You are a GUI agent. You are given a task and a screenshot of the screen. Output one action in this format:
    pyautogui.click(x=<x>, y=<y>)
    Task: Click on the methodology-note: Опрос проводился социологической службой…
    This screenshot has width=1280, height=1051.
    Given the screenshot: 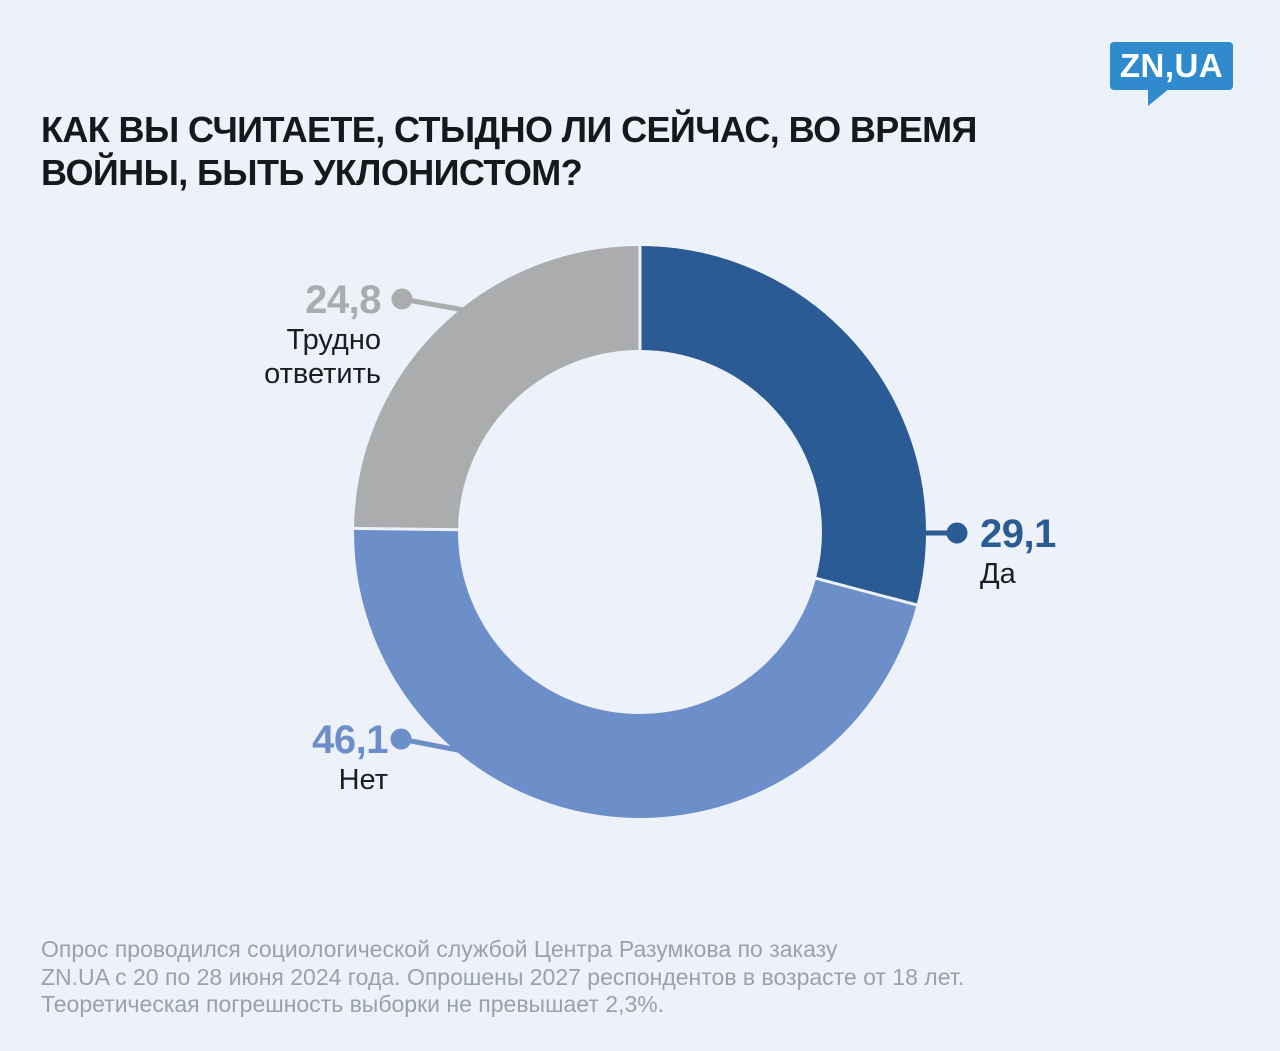 What is the action you would take?
    pyautogui.click(x=503, y=976)
    